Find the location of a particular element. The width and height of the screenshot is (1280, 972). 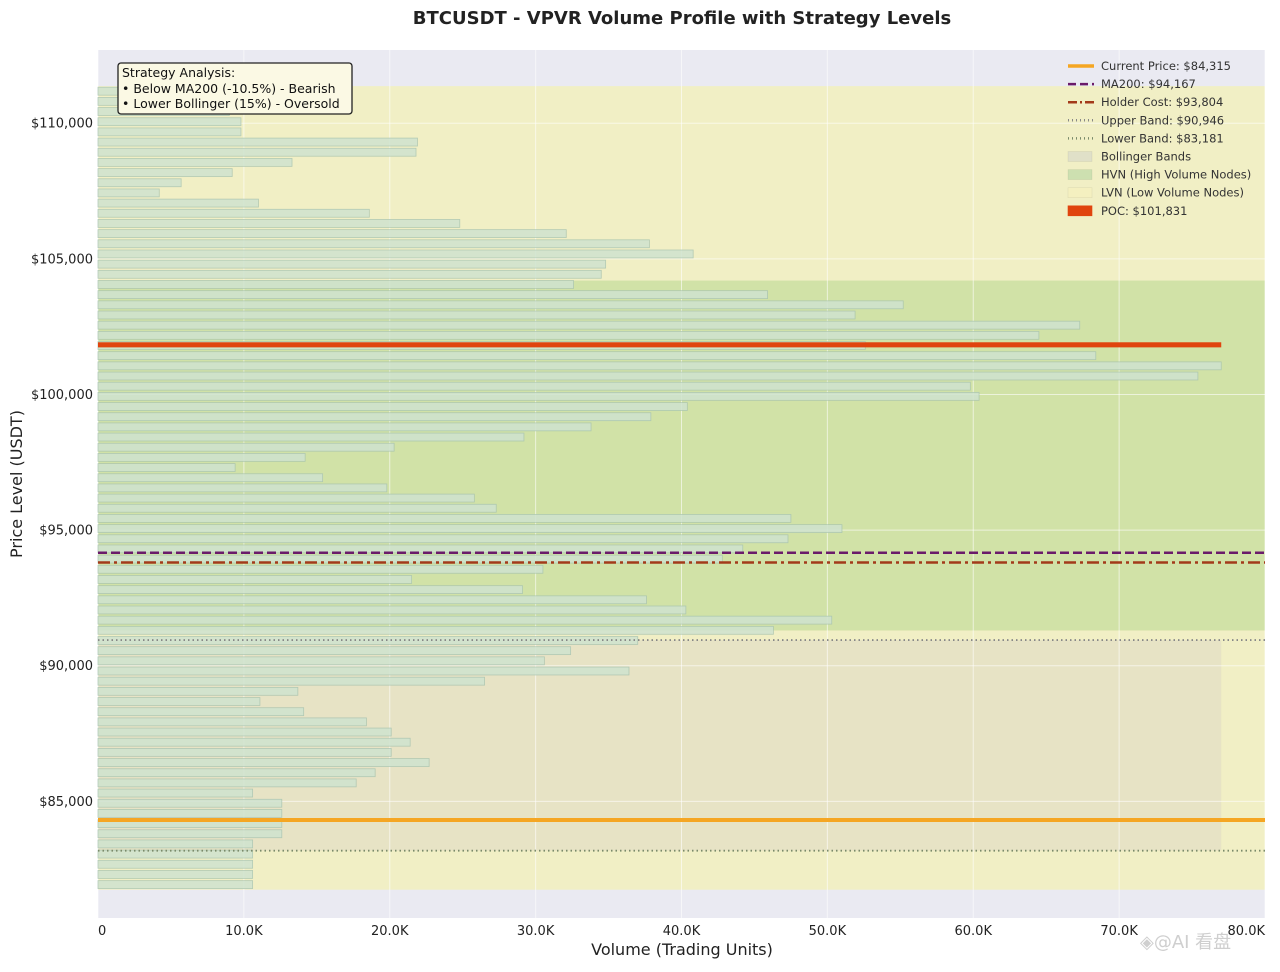

x-tick-label: 30.0K is located at coordinates (536, 931).